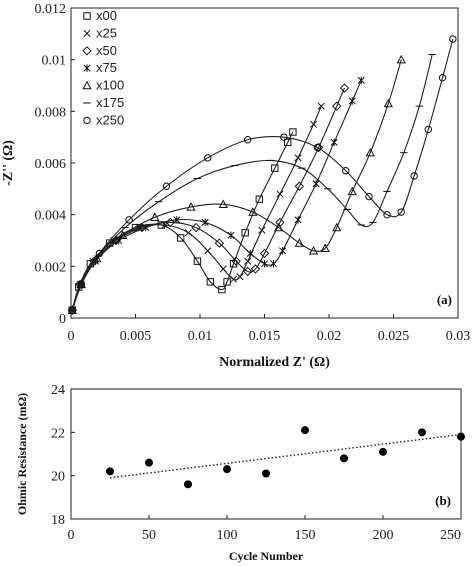 The image size is (474, 566). Describe the element at coordinates (106, 67) in the screenshot. I see `legend-label-x75: x75` at that location.